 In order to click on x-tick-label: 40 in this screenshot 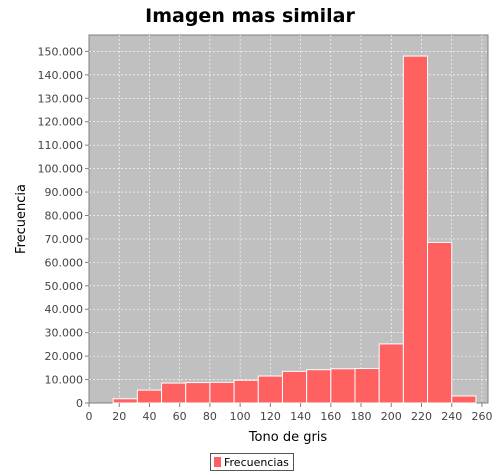, I will do `click(149, 416)`.